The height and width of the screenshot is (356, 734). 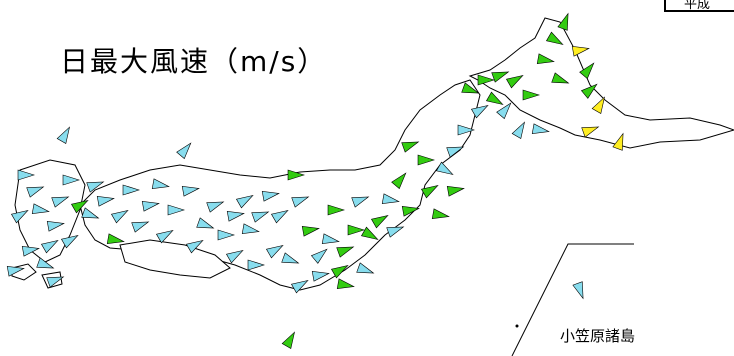 I want to click on corner-date-box: 平成, so click(x=699, y=6).